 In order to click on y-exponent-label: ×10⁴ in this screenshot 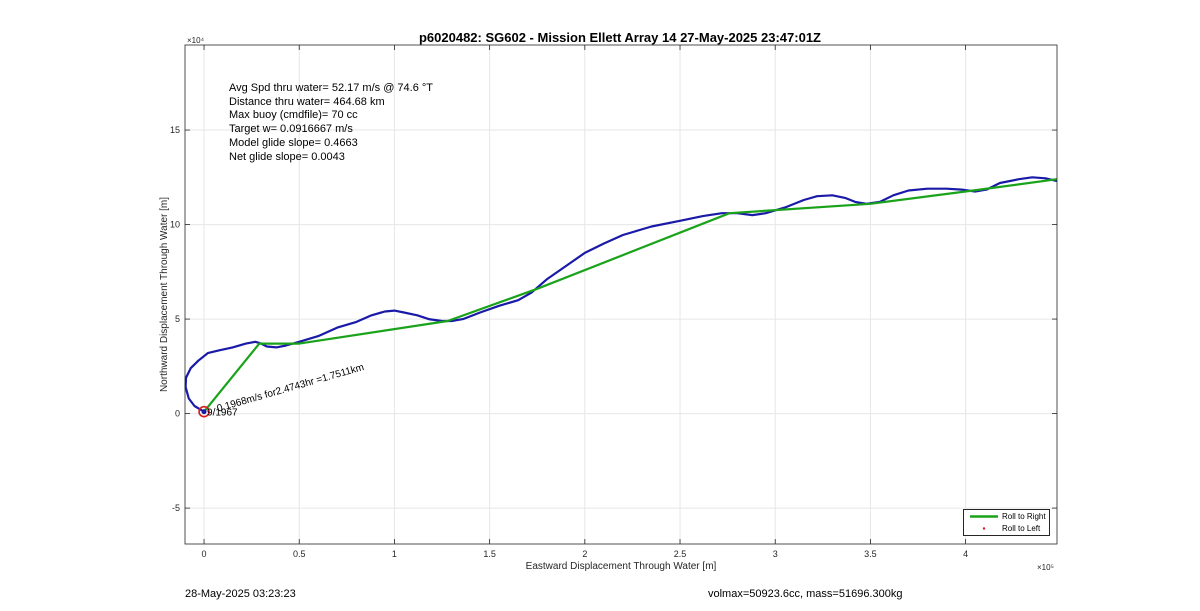, I will do `click(196, 40)`.